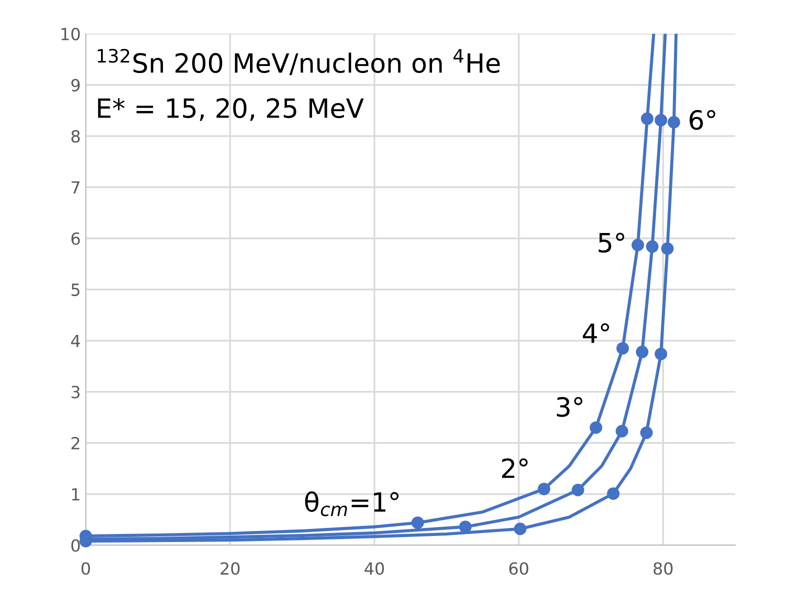 The image size is (794, 614). Describe the element at coordinates (75, 340) in the screenshot. I see `y-tick-label: 4` at that location.